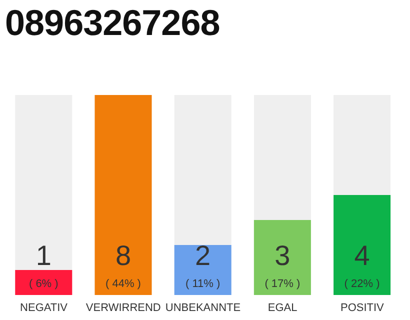  Describe the element at coordinates (282, 284) in the screenshot. I see `annotation: ( 17% )` at that location.